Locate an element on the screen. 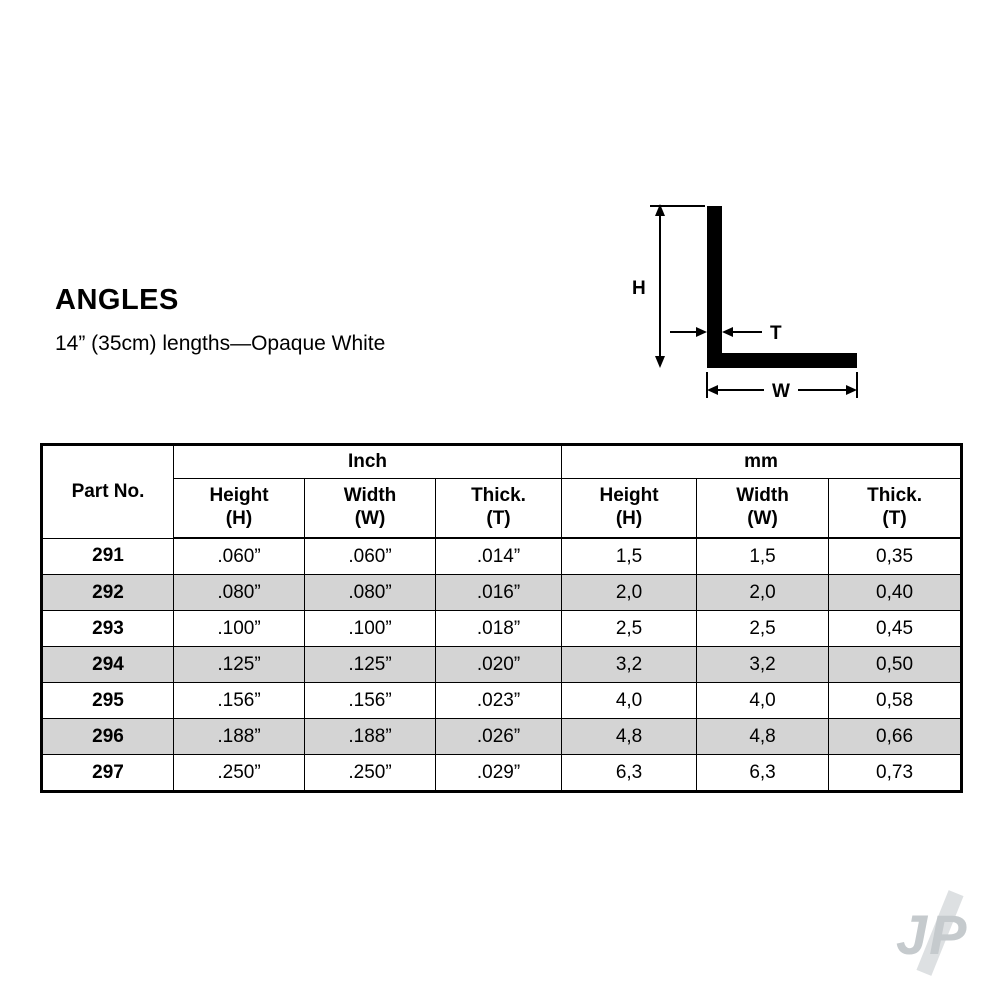 The height and width of the screenshot is (1000, 1000). cell-mm-thick: 0,58 is located at coordinates (895, 700).